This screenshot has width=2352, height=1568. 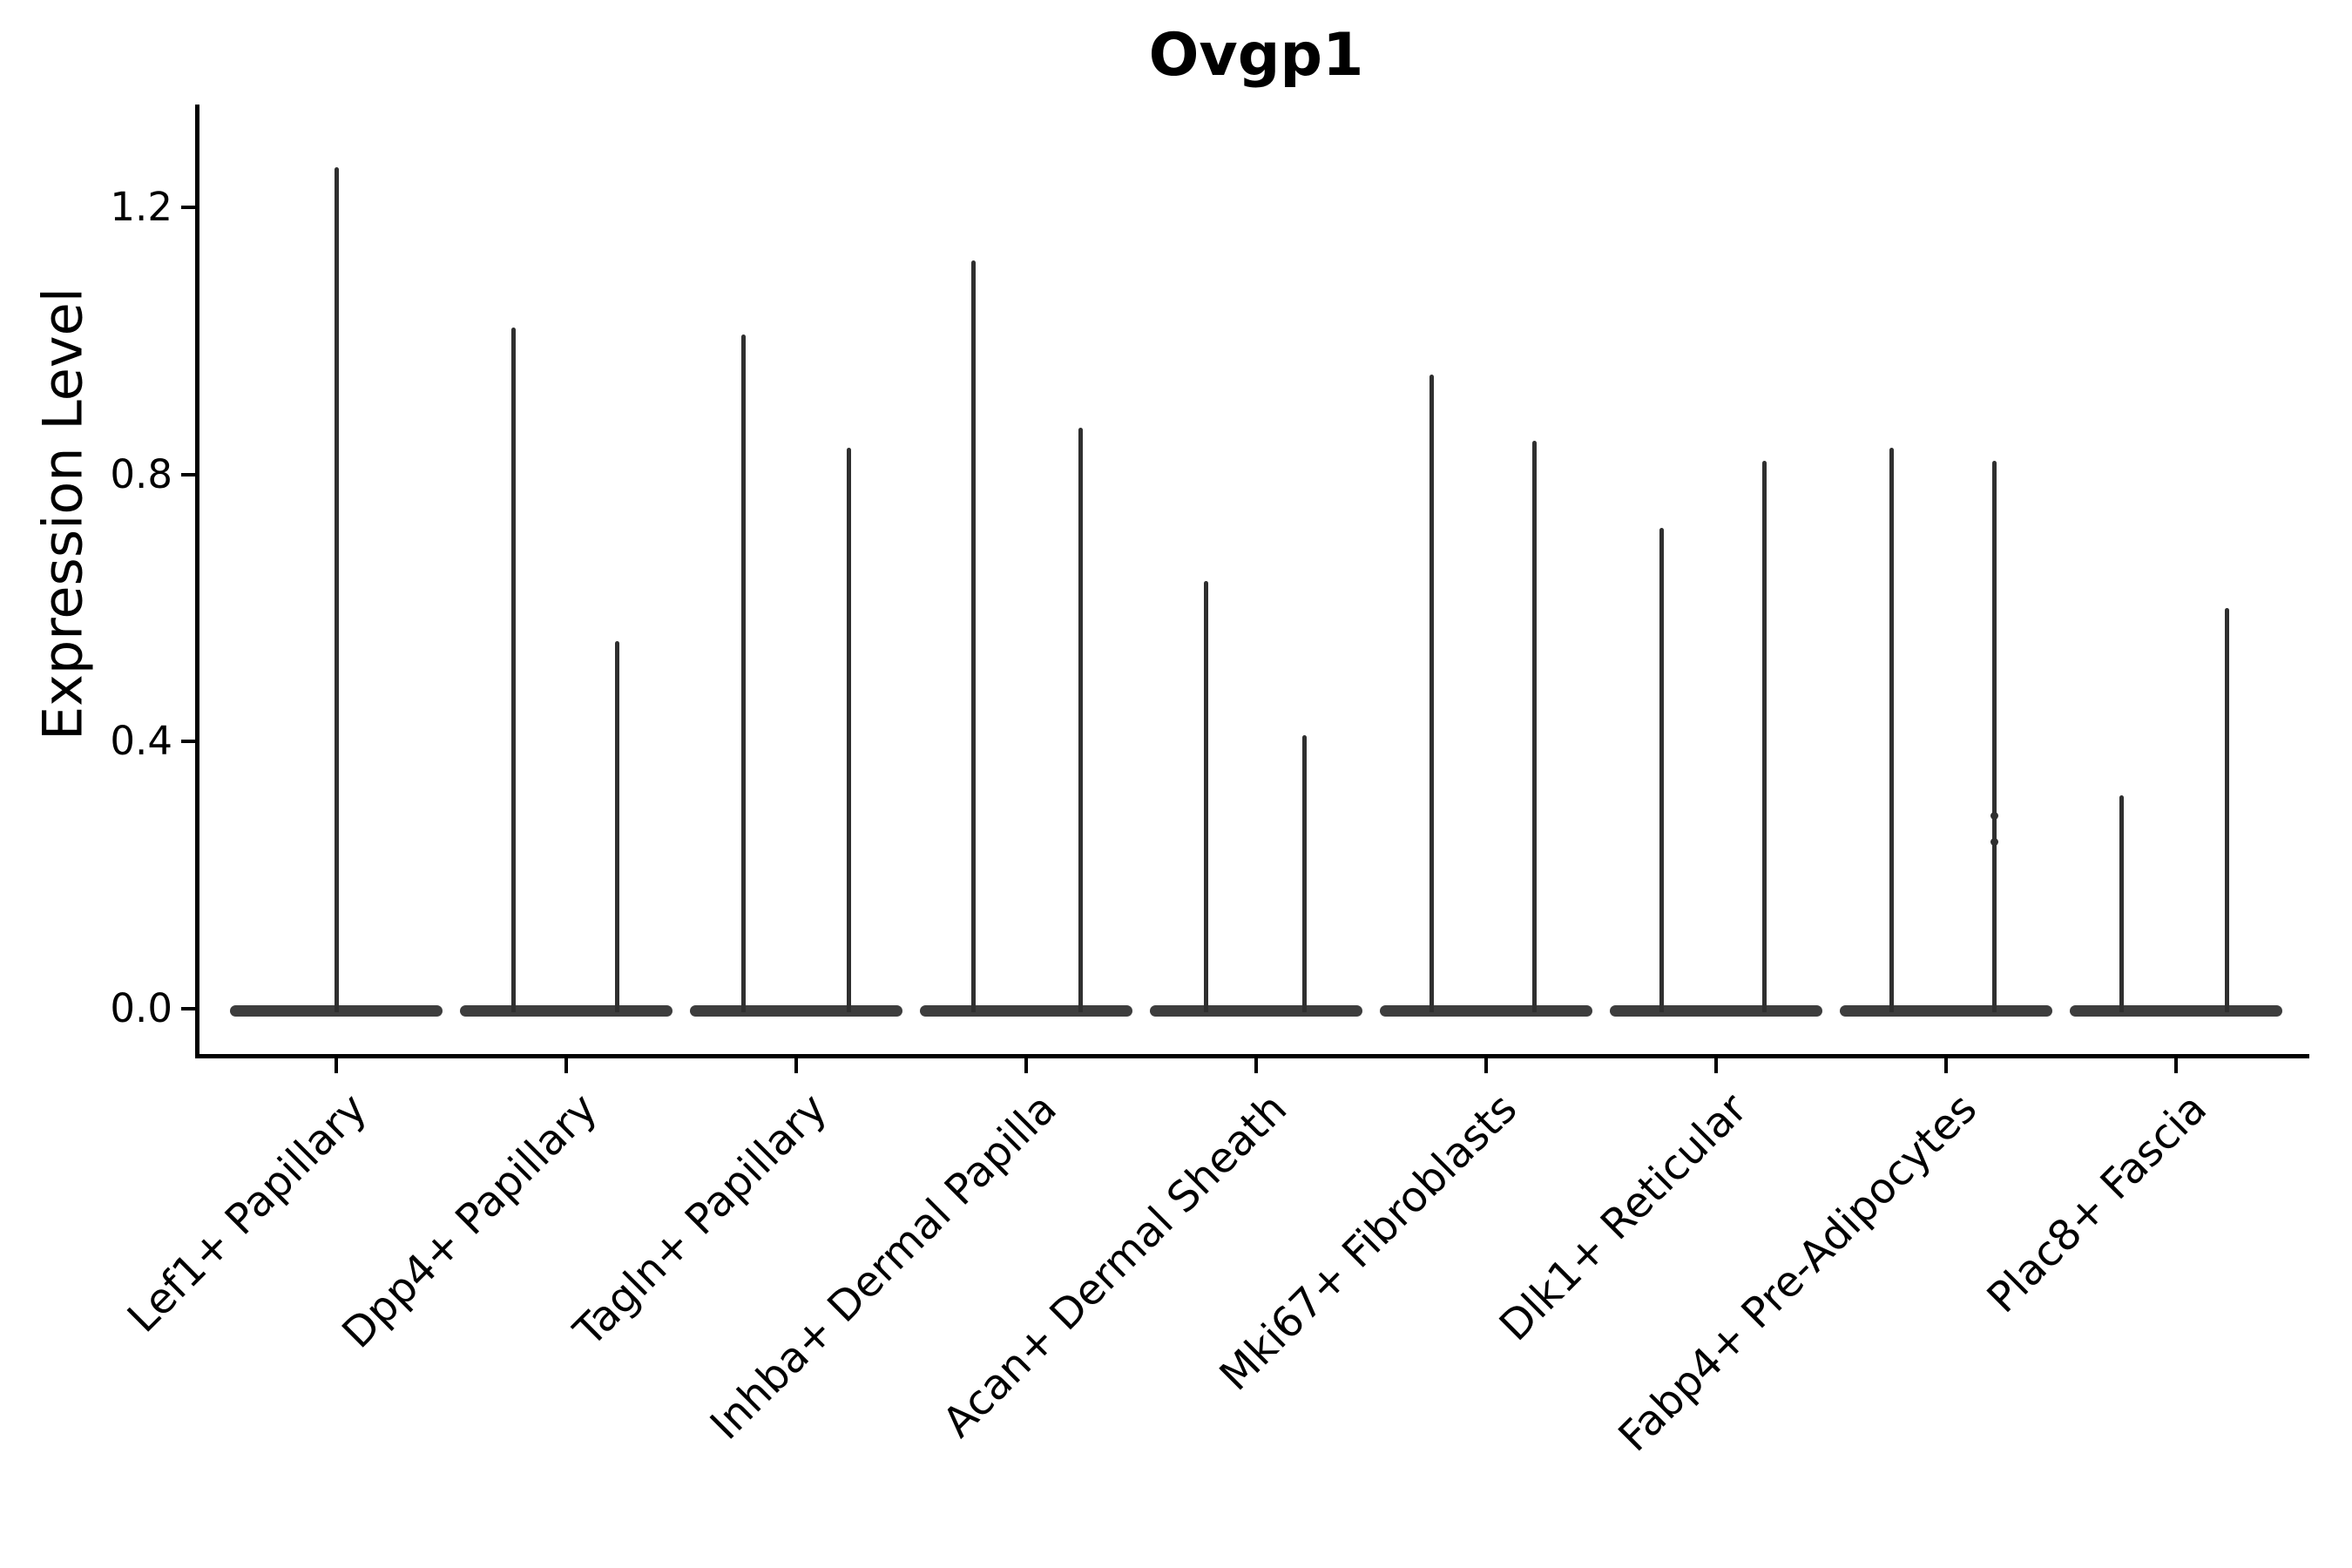 What do you see at coordinates (700, 1220) in the screenshot?
I see `x-tick-label: Tagln+ Papillary` at bounding box center [700, 1220].